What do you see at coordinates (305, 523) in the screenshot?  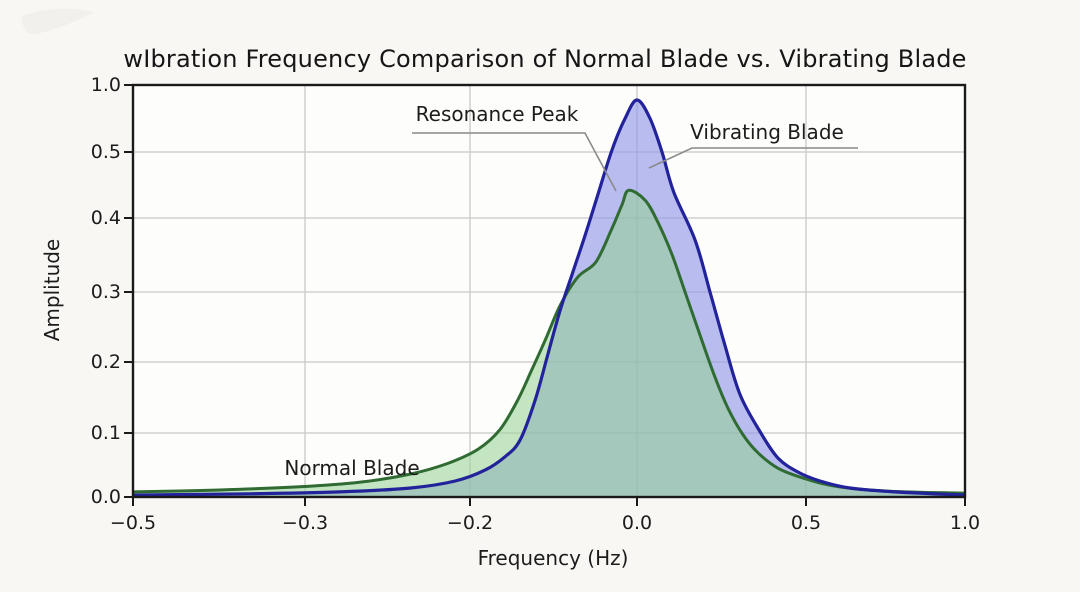 I see `x-tick-label: −0.3` at bounding box center [305, 523].